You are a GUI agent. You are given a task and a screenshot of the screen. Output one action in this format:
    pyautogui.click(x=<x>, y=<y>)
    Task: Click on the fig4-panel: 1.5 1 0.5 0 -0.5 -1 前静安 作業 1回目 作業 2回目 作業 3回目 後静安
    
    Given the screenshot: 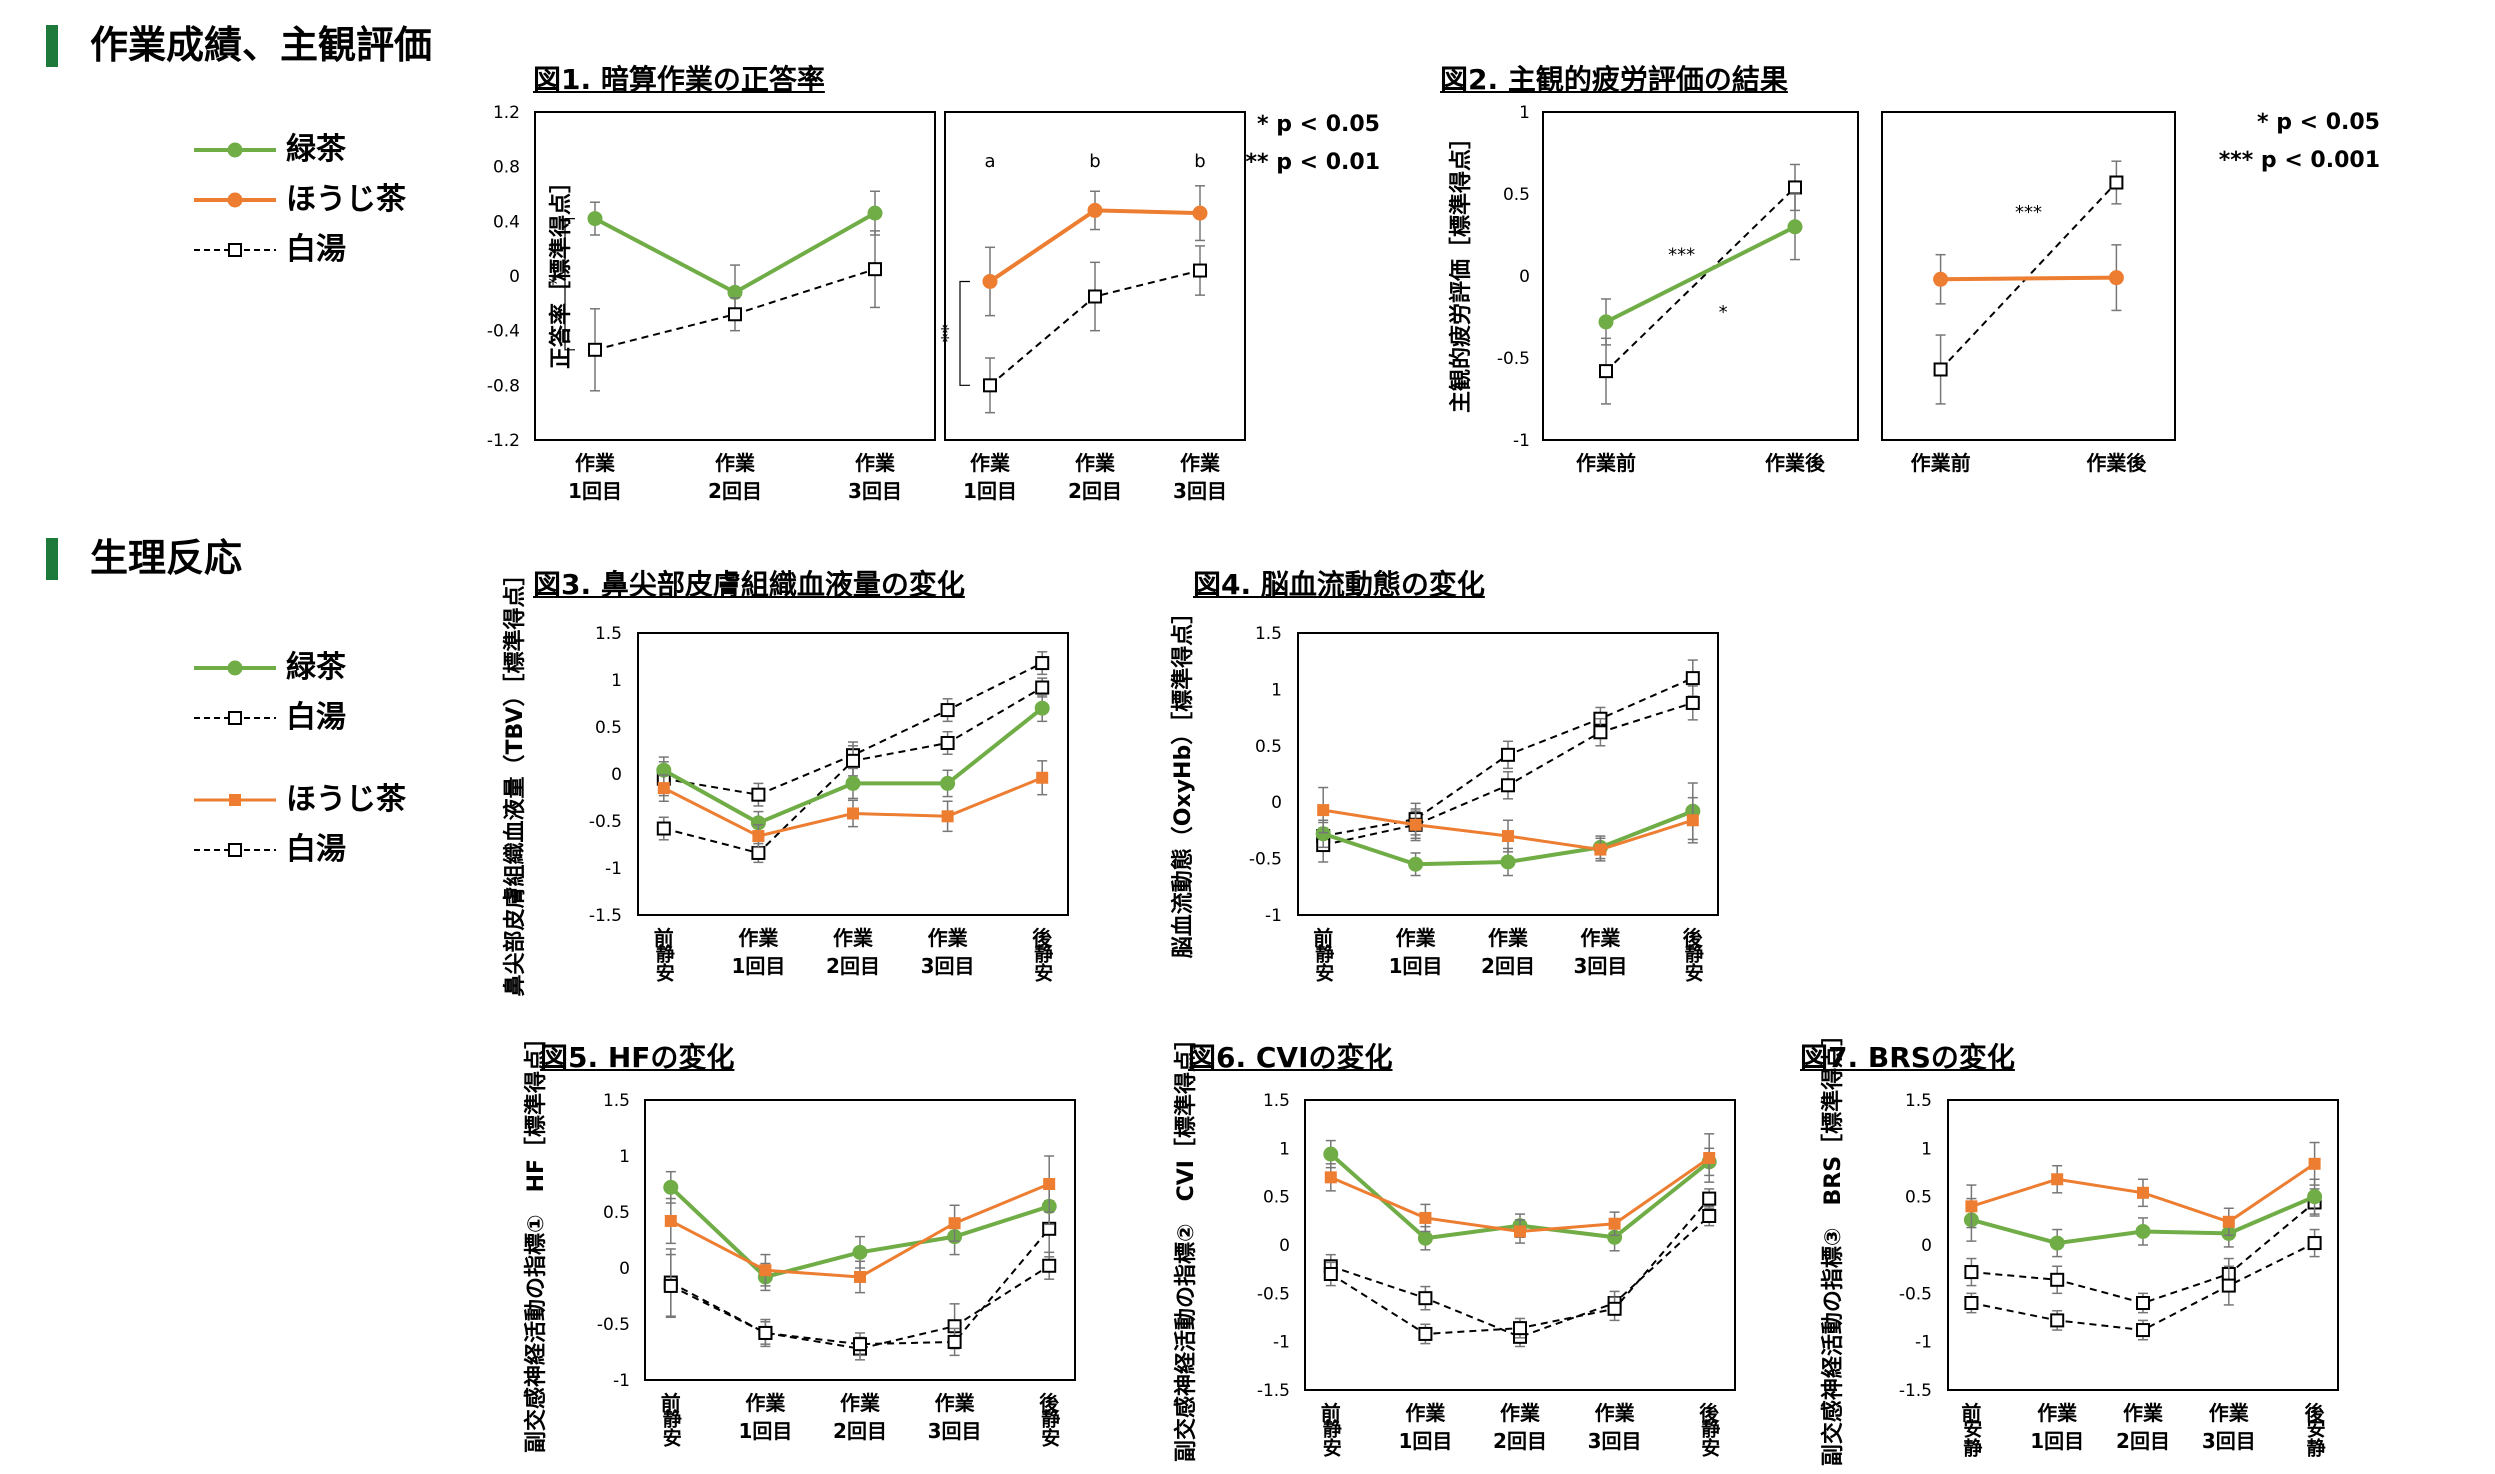 What is the action you would take?
    pyautogui.click(x=1484, y=803)
    